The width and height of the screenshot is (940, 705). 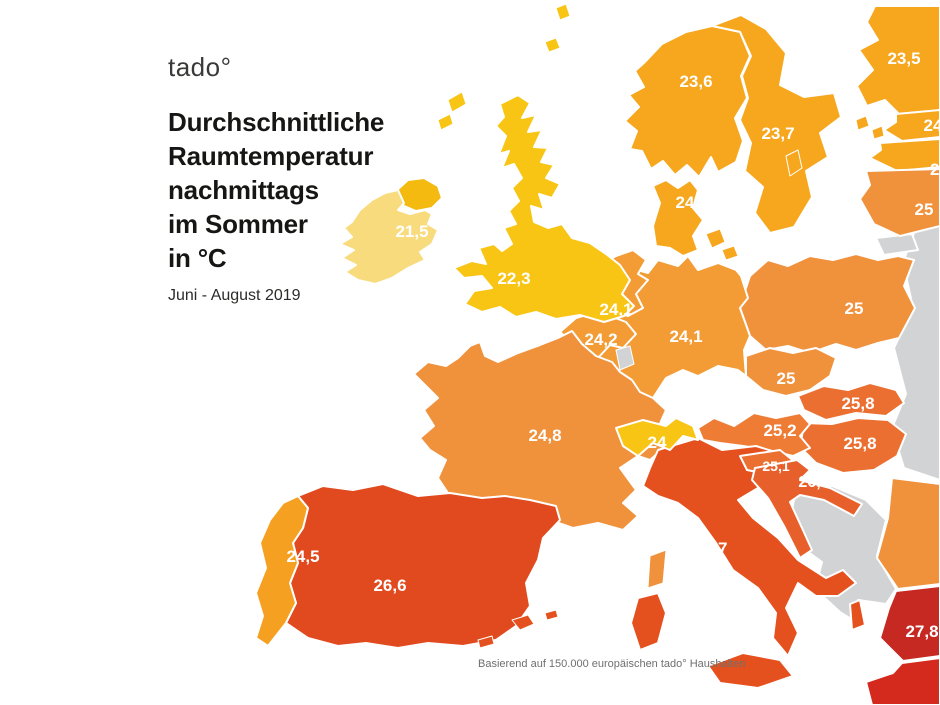 I want to click on region-slovakia, so click(x=851, y=401).